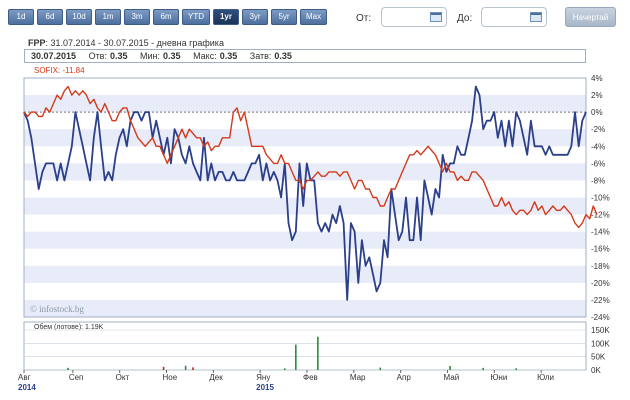 This screenshot has height=400, width=630. What do you see at coordinates (600, 330) in the screenshot?
I see `volume-tick-label: 150K` at bounding box center [600, 330].